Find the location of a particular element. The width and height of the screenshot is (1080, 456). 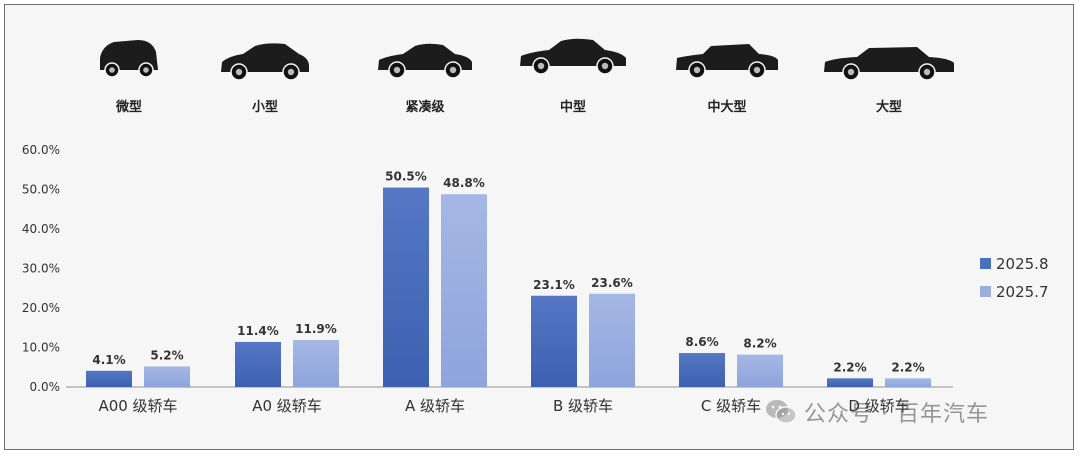

car-type-label: 小型 is located at coordinates (265, 107).